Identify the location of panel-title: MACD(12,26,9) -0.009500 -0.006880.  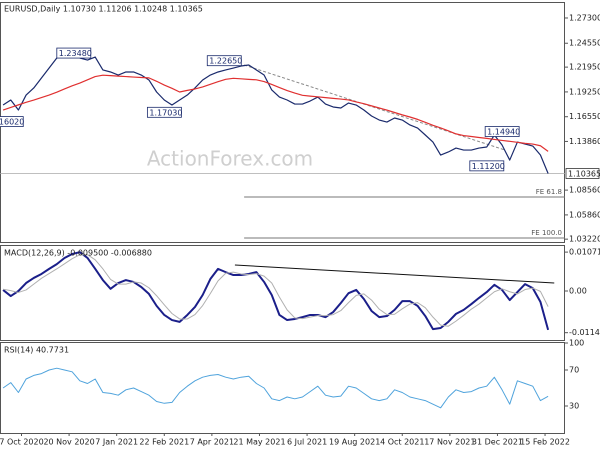
(78, 253).